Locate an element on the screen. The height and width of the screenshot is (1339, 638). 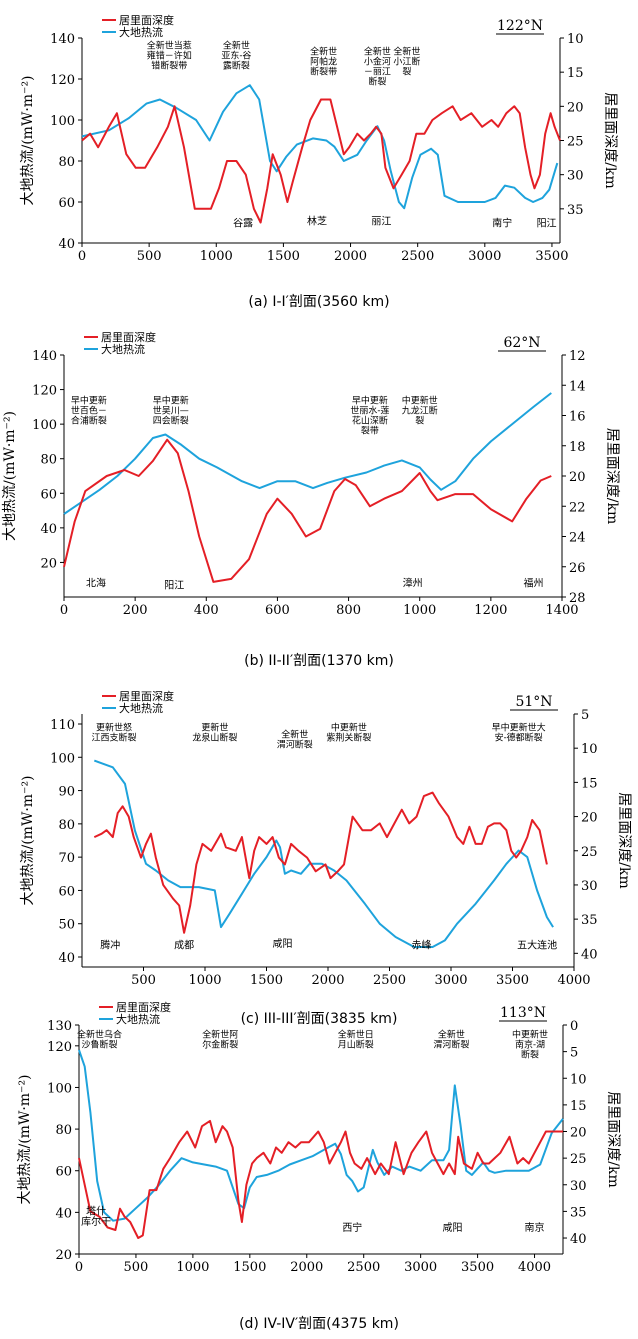
place-label: 漳州 is located at coordinates (413, 583).